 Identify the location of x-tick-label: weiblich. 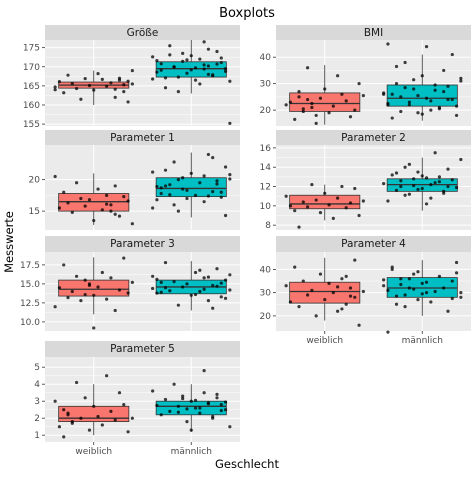
(93, 452).